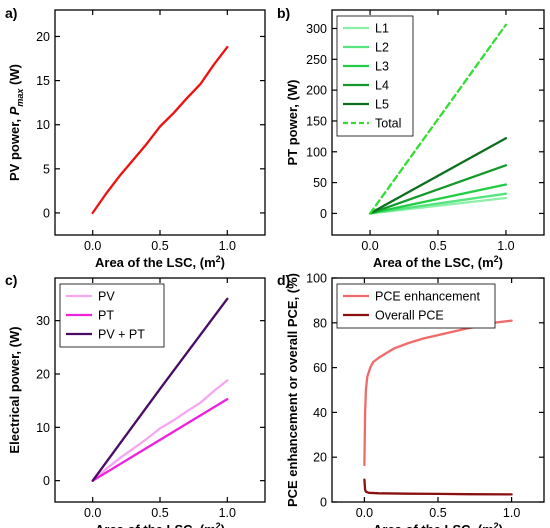 This screenshot has height=528, width=550. I want to click on legend-label: Total, so click(388, 124).